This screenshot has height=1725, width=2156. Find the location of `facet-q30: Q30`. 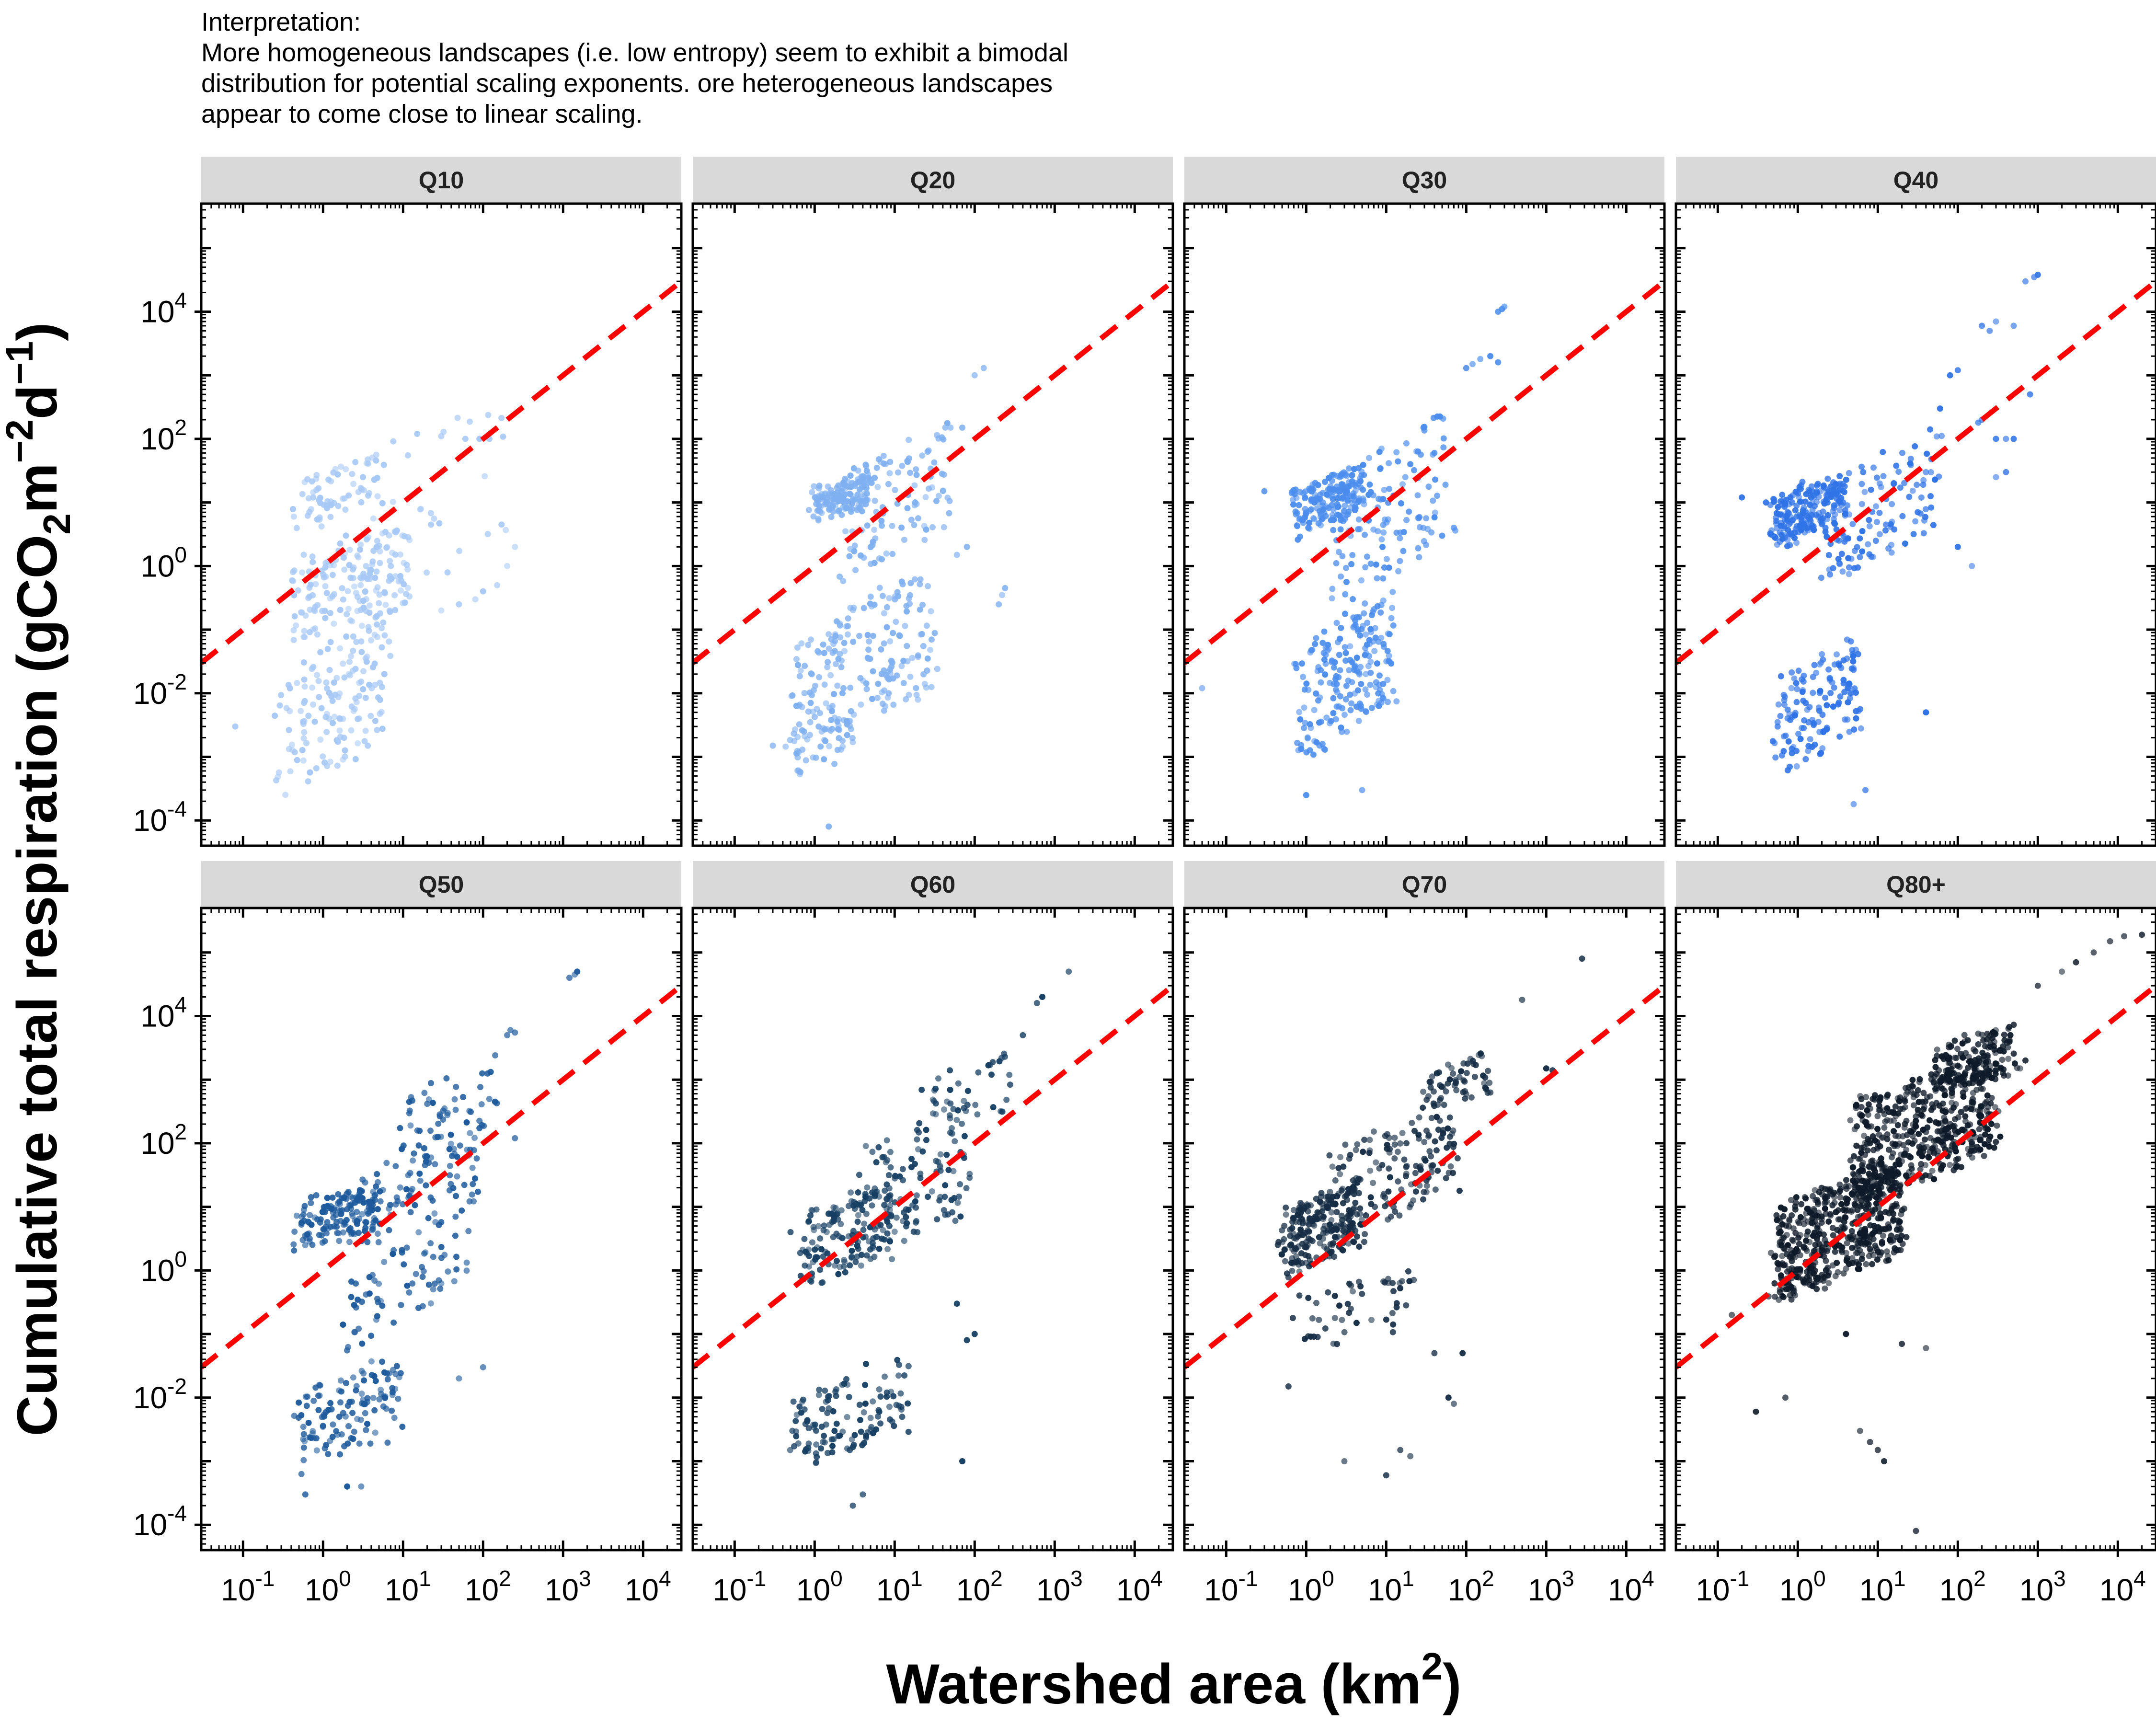

facet-q30: Q30 is located at coordinates (1424, 502).